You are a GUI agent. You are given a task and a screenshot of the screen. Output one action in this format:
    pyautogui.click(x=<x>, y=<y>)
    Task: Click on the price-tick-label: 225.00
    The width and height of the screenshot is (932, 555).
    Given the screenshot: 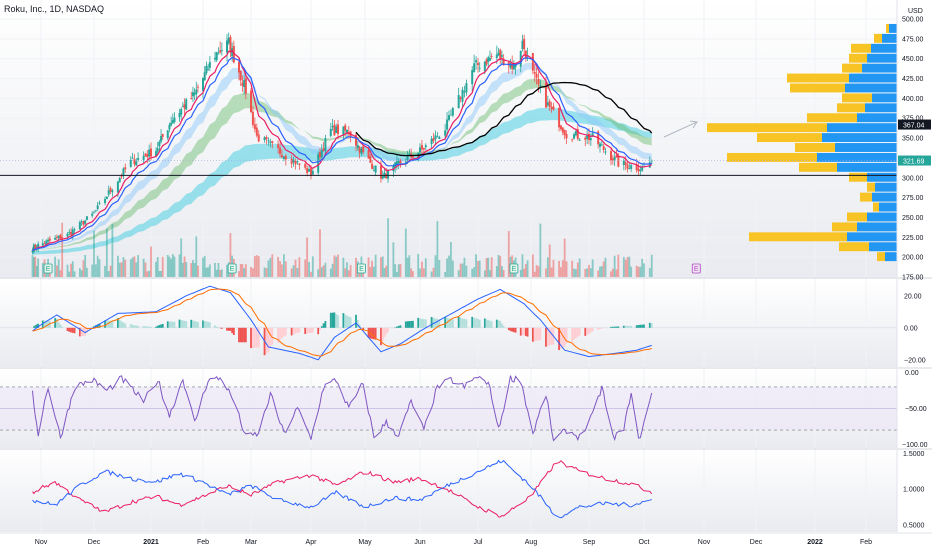 What is the action you would take?
    pyautogui.click(x=913, y=238)
    